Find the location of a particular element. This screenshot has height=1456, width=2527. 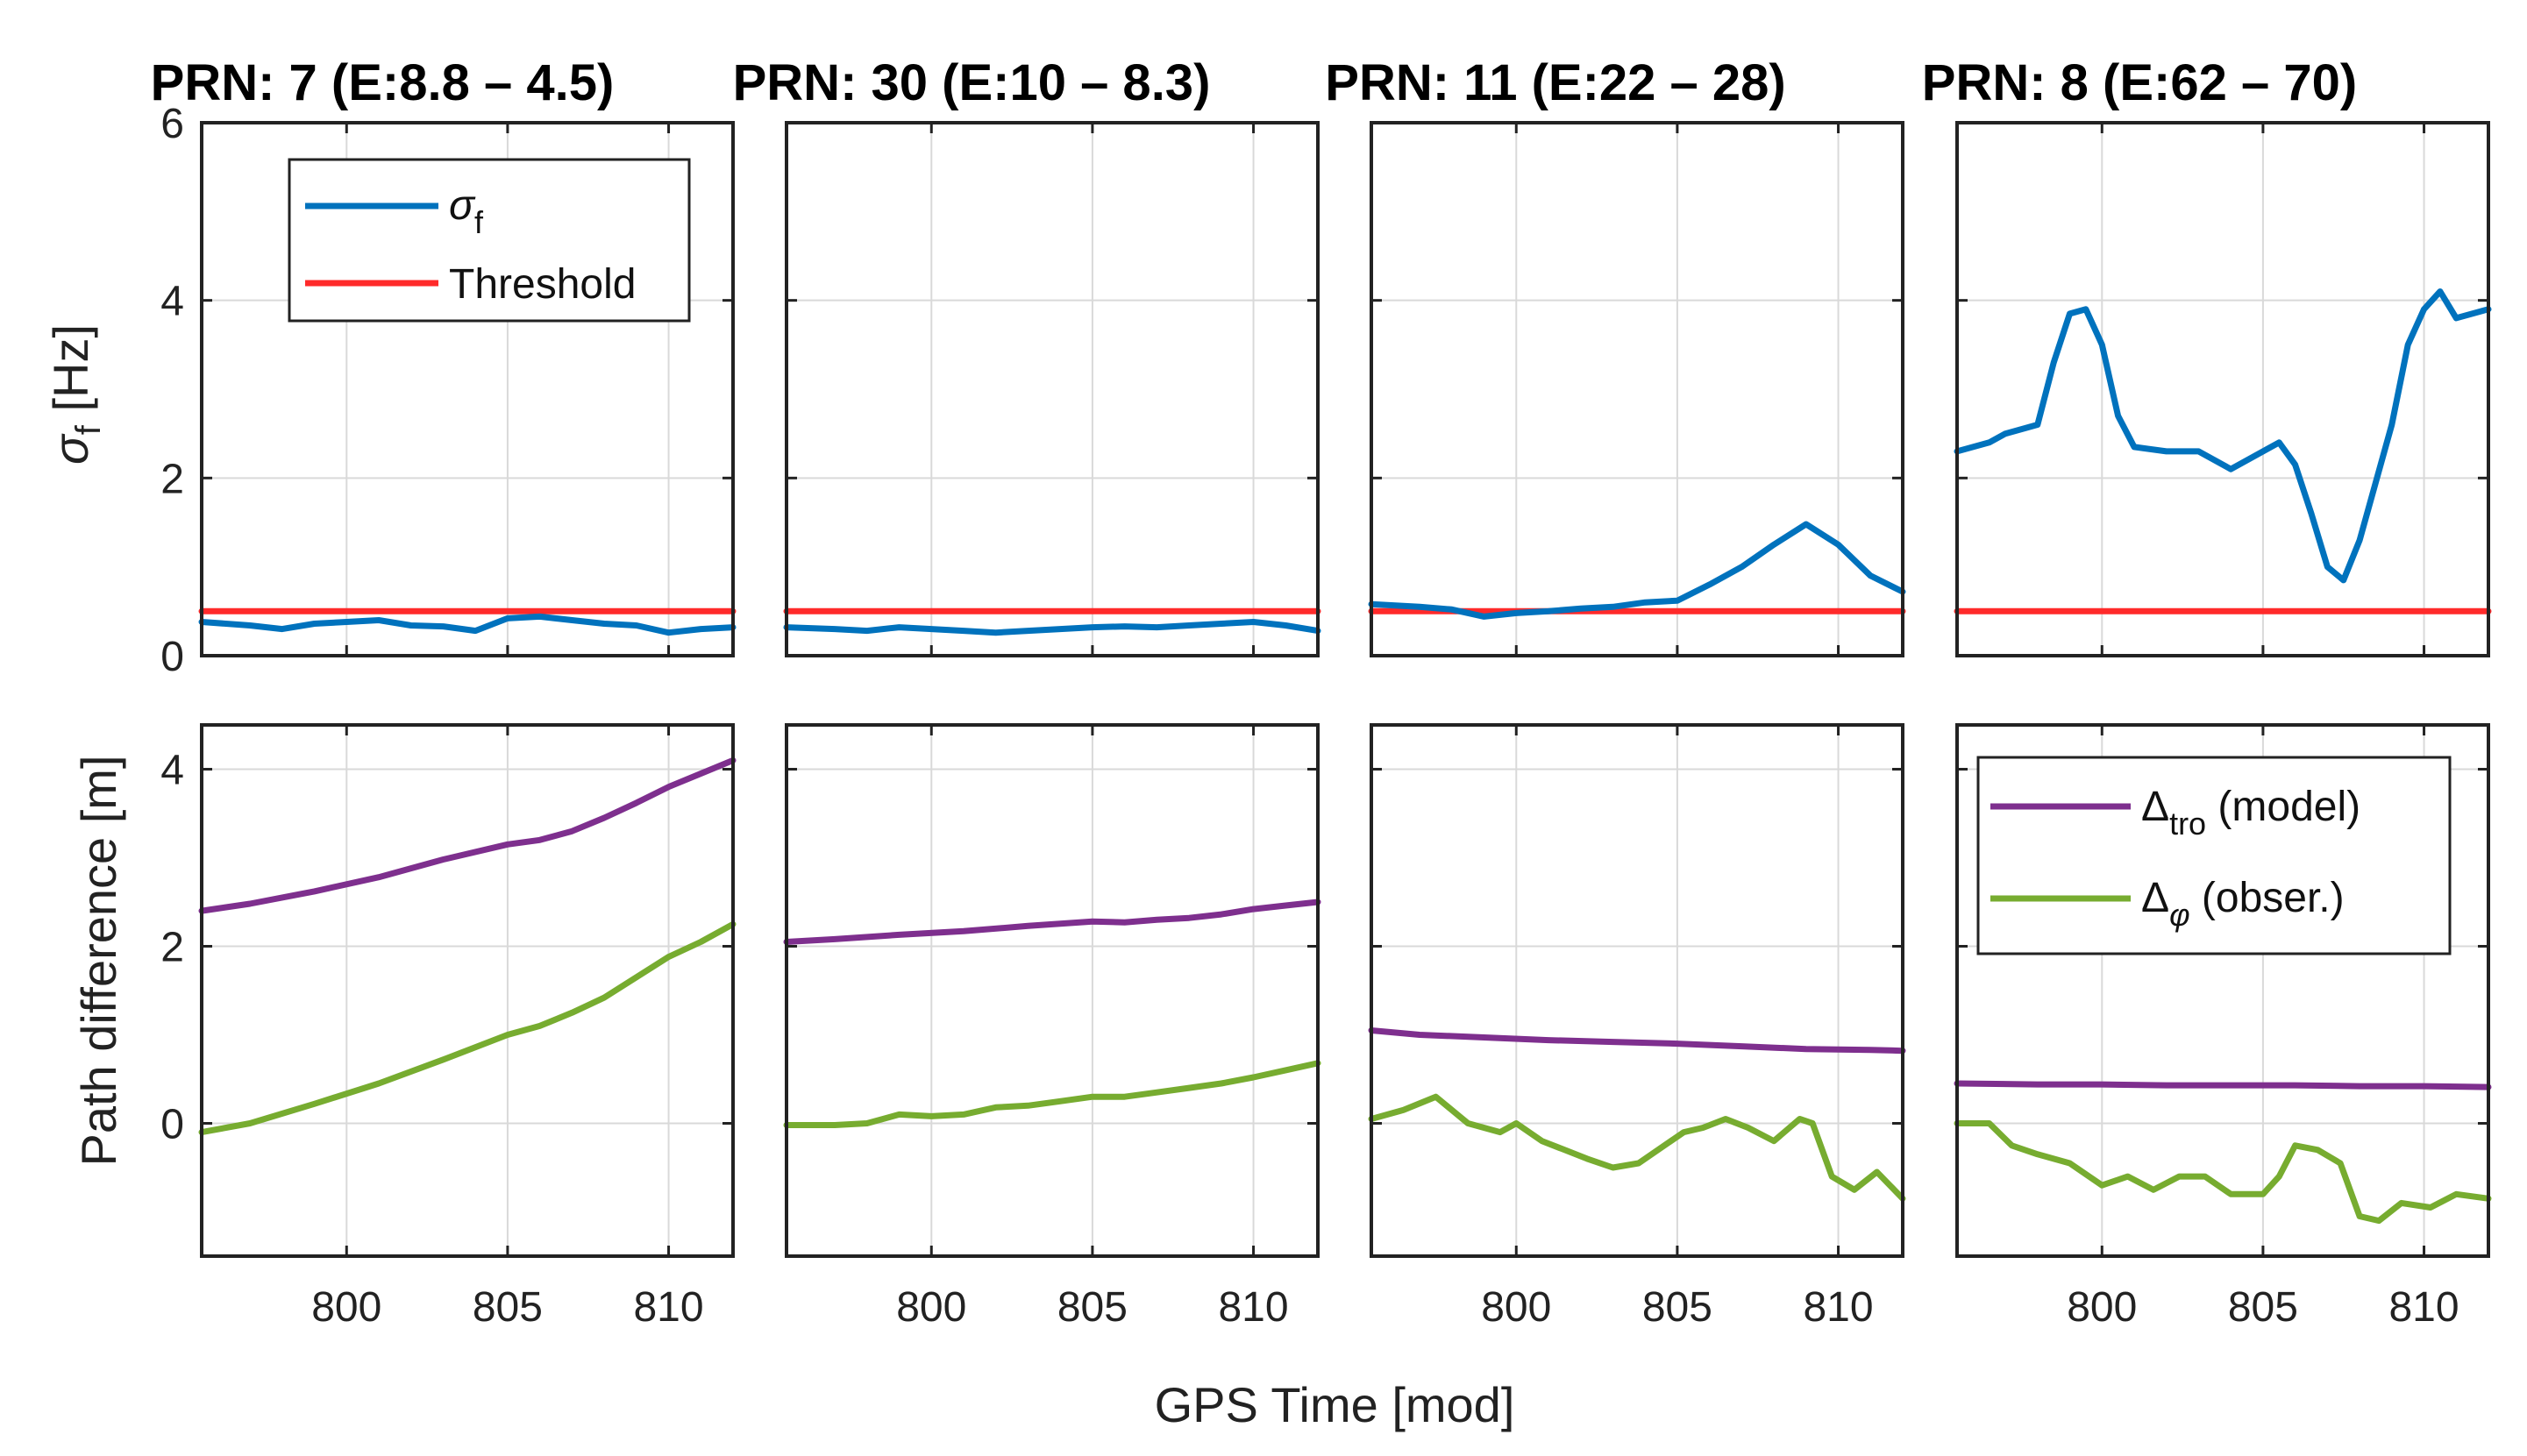

ytick-label-top-4: 4 is located at coordinates (172, 302).